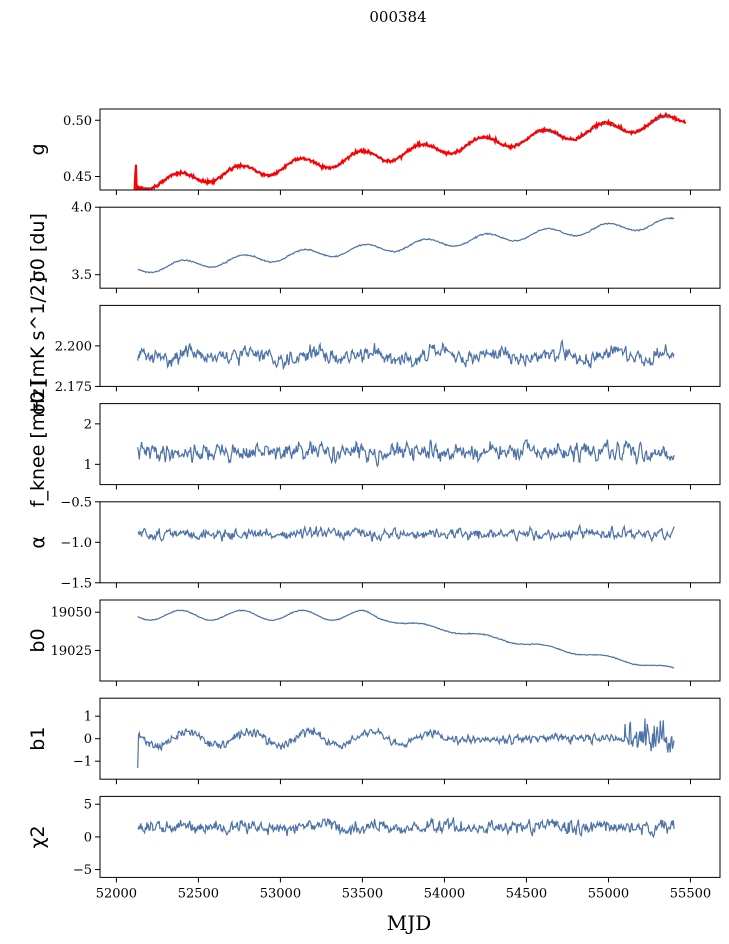 The width and height of the screenshot is (729, 944). What do you see at coordinates (88, 424) in the screenshot?
I see `y-tick-label-fknee: 2` at bounding box center [88, 424].